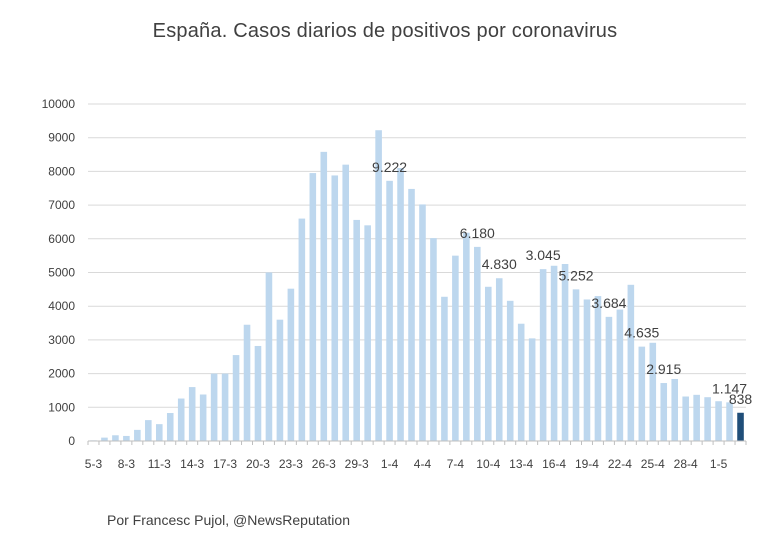 This screenshot has height=553, width=770. I want to click on y-tick-label: 8000, so click(61, 171).